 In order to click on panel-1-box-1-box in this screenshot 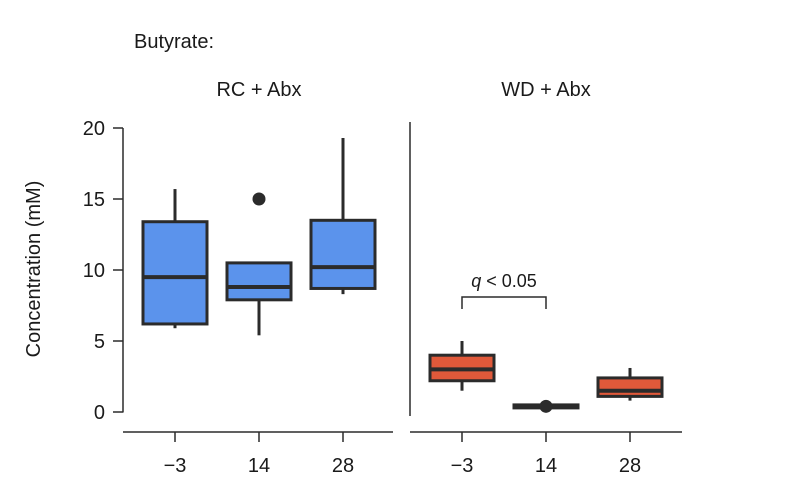, I will do `click(259, 281)`.